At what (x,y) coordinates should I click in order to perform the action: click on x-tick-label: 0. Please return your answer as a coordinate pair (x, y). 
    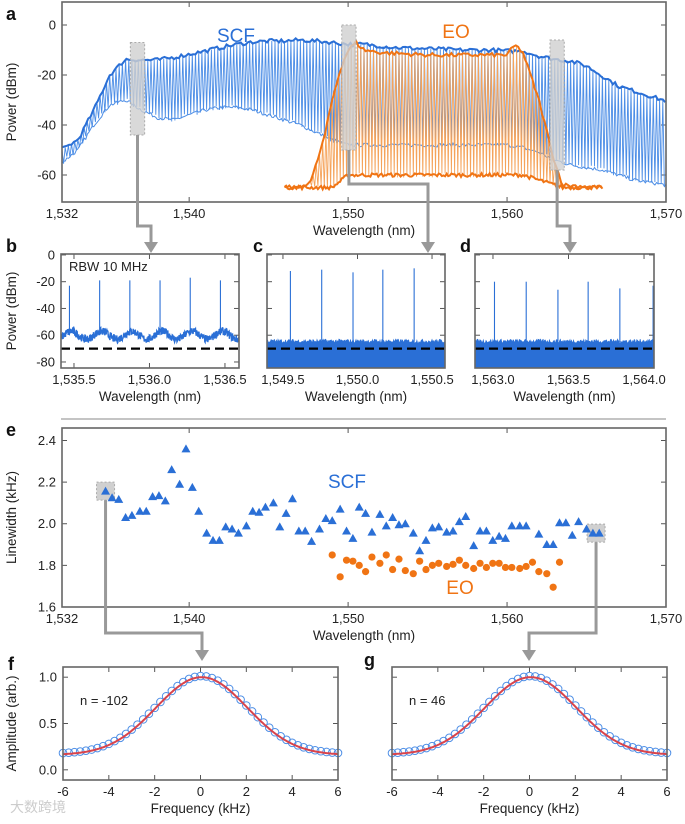
    Looking at the image, I should click on (529, 791).